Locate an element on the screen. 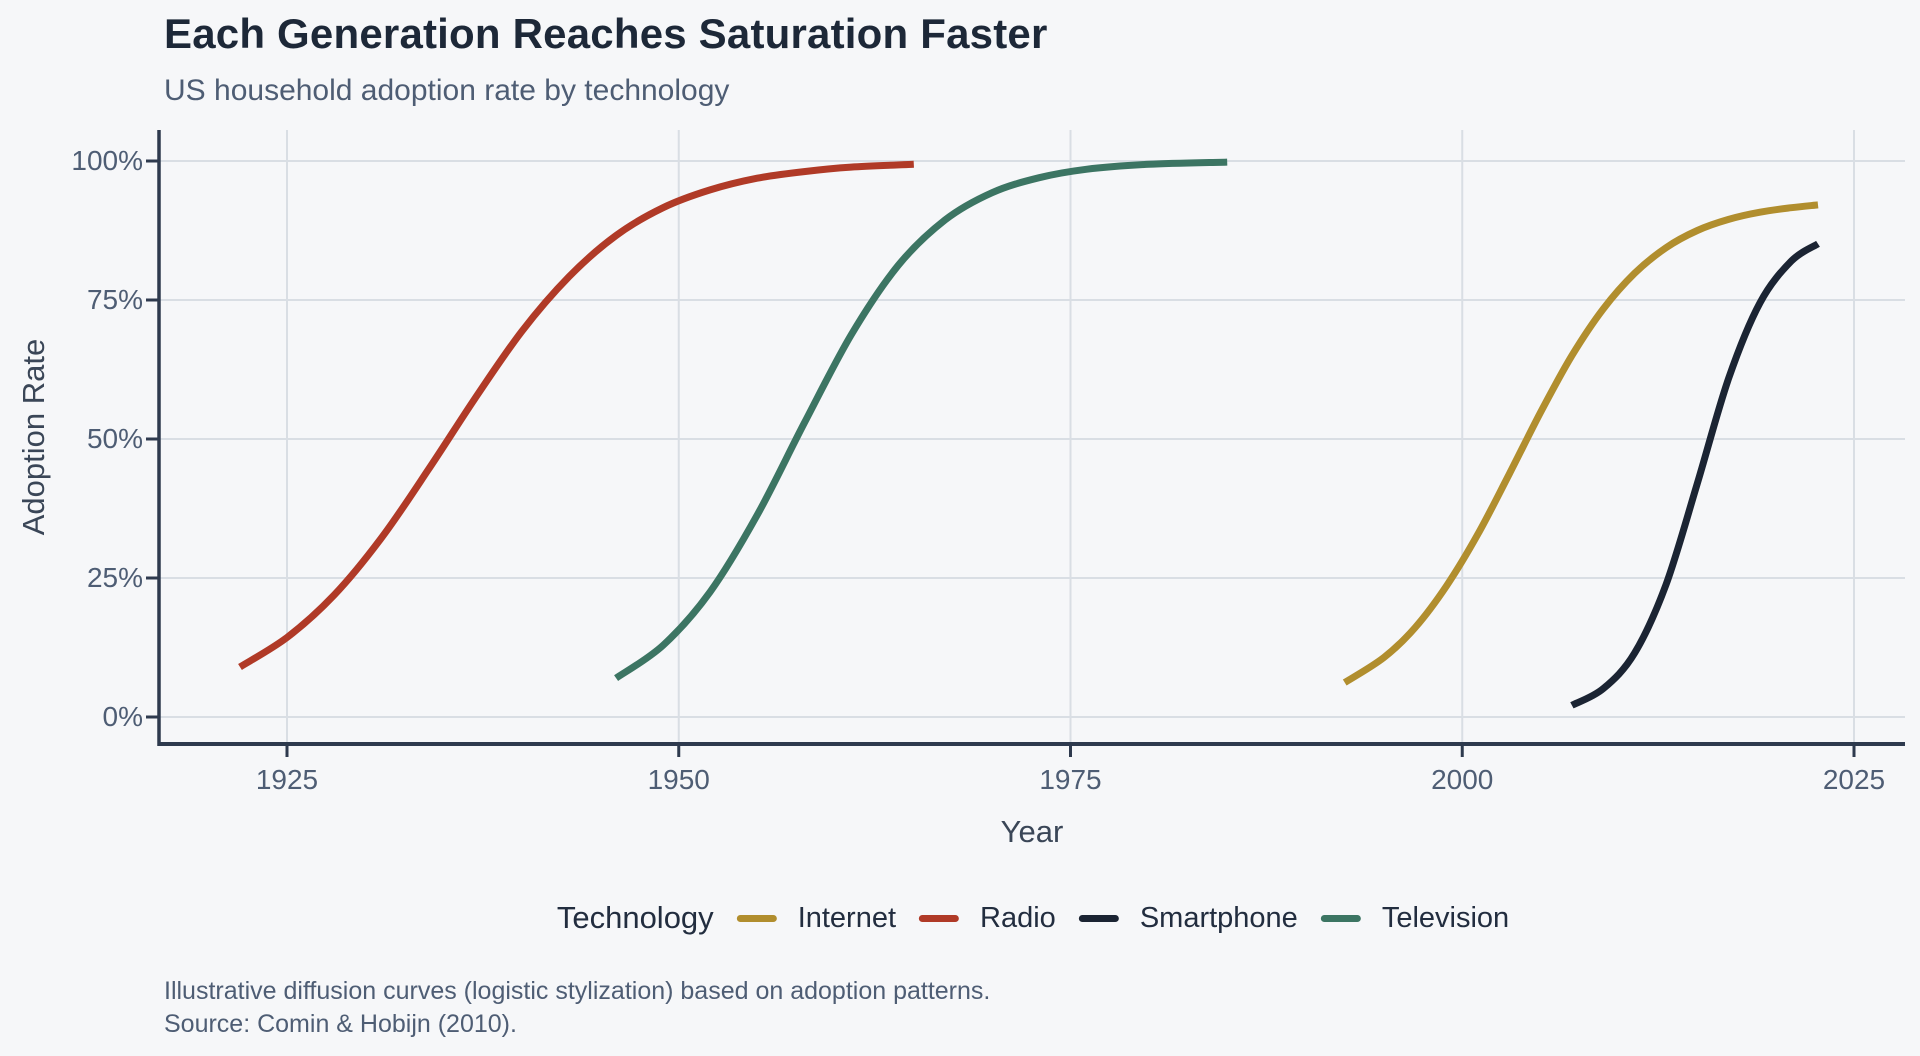  x-tick-label: 2000 is located at coordinates (1462, 779).